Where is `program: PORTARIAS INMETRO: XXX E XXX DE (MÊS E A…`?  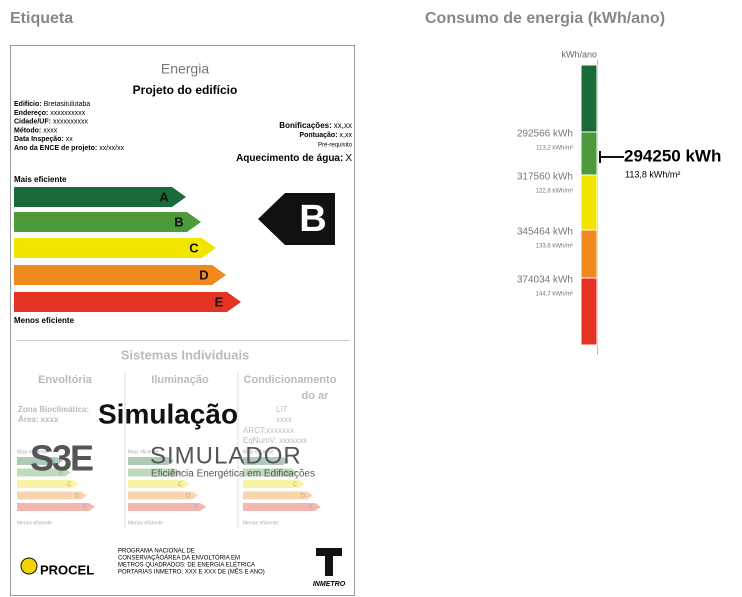 program: PORTARIAS INMETRO: XXX E XXX DE (MÊS E A… is located at coordinates (191, 572).